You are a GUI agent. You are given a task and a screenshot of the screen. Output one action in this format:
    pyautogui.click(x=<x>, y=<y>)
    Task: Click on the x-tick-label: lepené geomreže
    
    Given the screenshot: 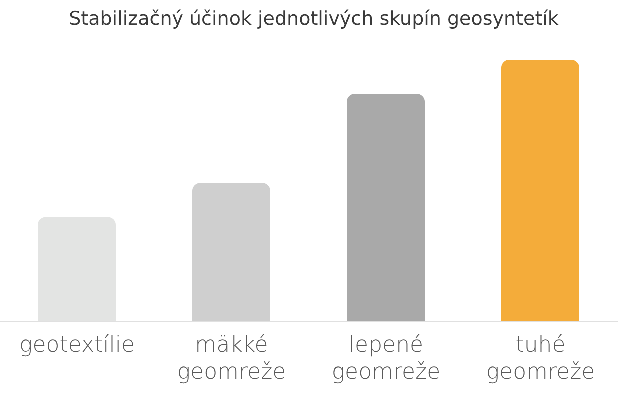 What is the action you would take?
    pyautogui.click(x=386, y=359)
    